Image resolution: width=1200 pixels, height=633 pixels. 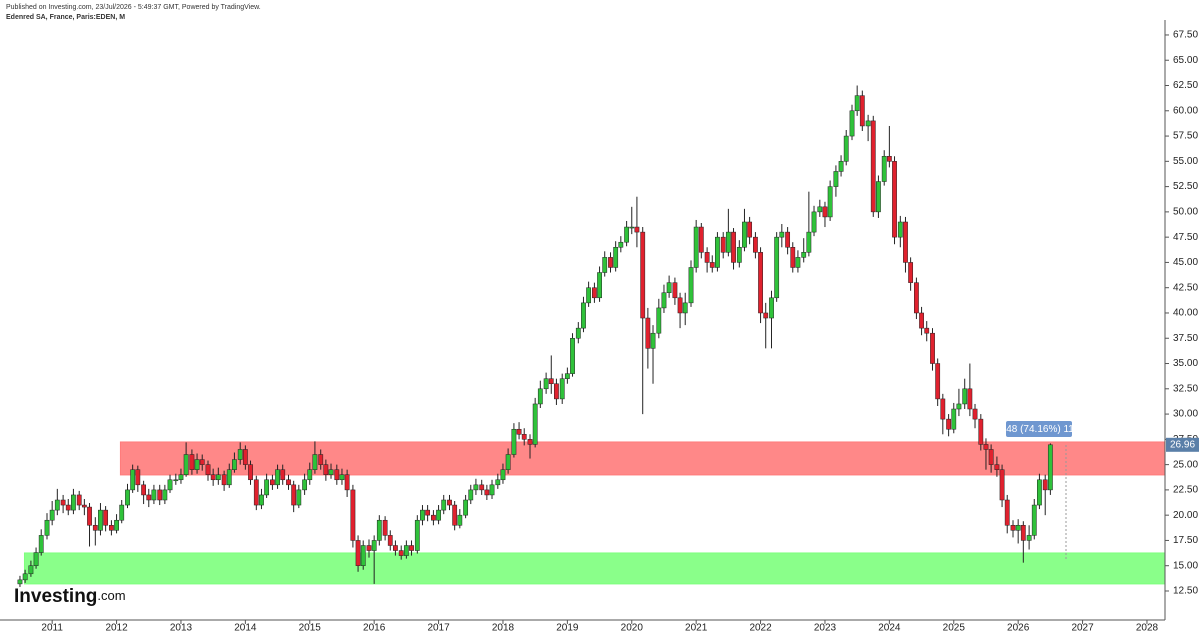 What do you see at coordinates (1185, 85) in the screenshot?
I see `y-tick-label: 62.50` at bounding box center [1185, 85].